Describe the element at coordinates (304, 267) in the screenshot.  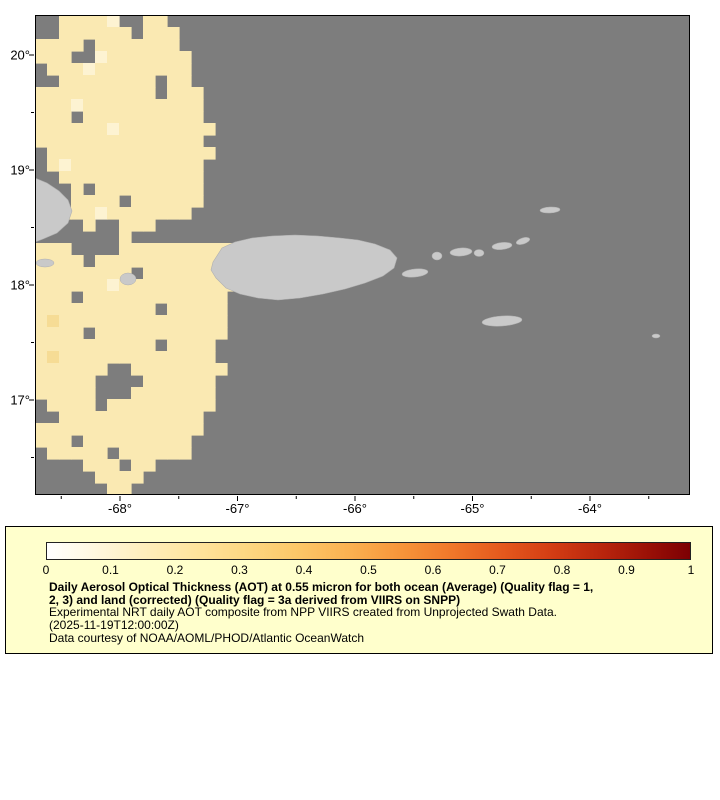
I see `land-puerto-rico` at that location.